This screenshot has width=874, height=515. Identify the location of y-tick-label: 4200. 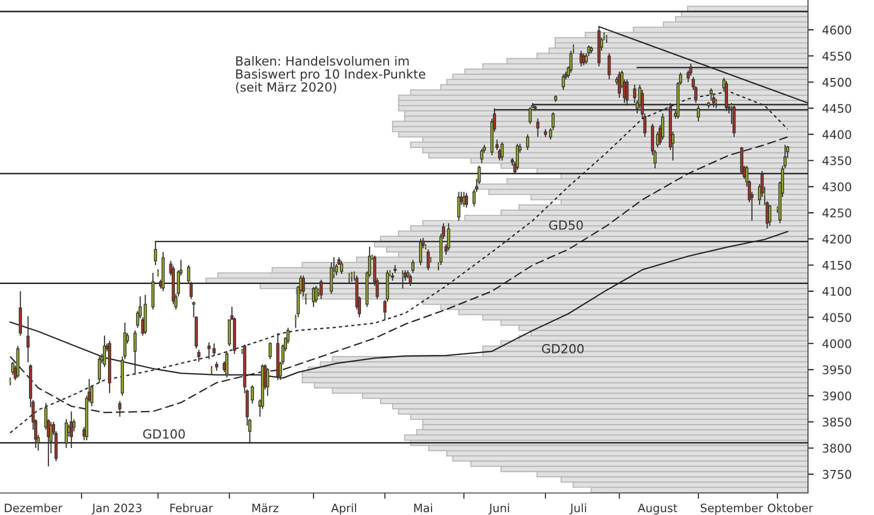
(837, 239).